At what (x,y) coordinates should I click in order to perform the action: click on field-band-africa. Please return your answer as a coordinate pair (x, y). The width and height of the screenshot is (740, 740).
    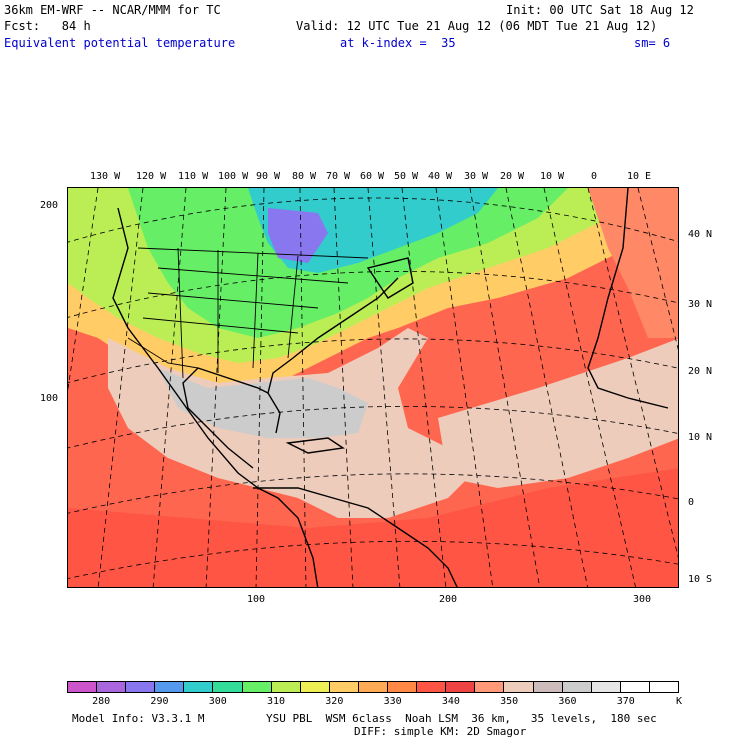
    Looking at the image, I should click on (633, 263).